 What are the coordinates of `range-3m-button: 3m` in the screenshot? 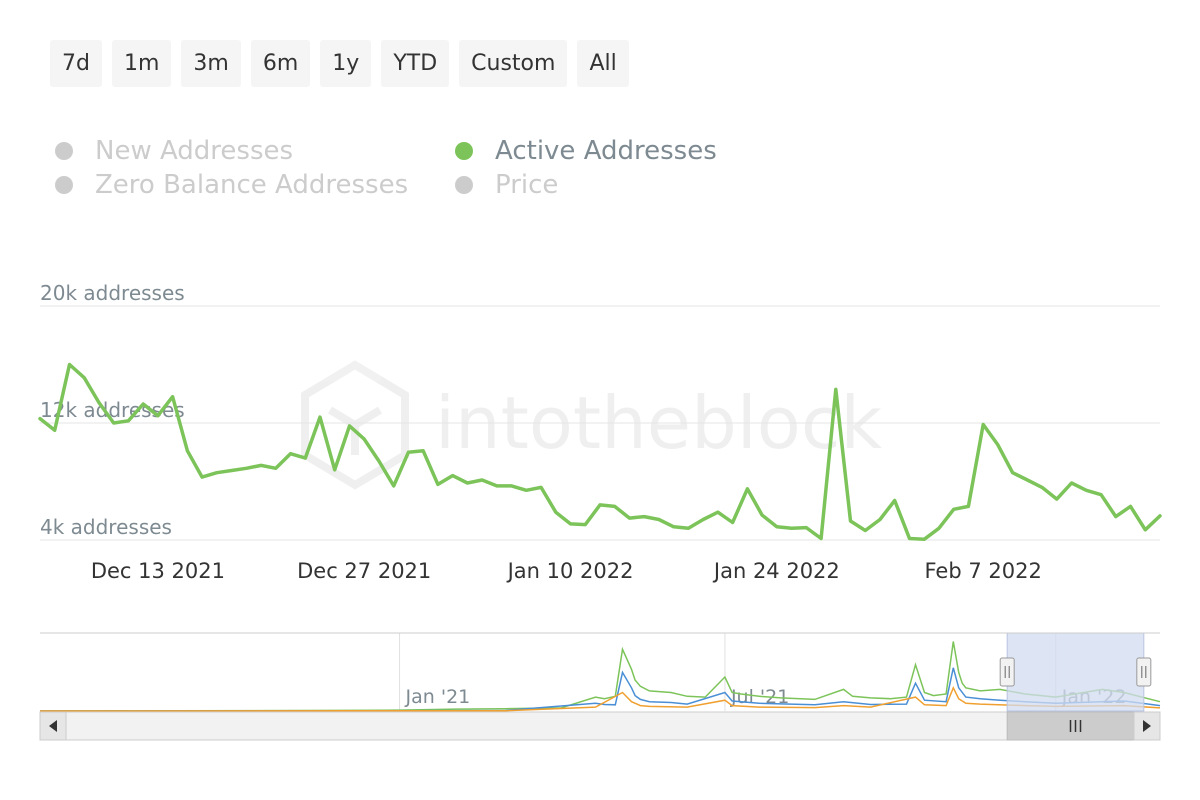 It's located at (211, 63).